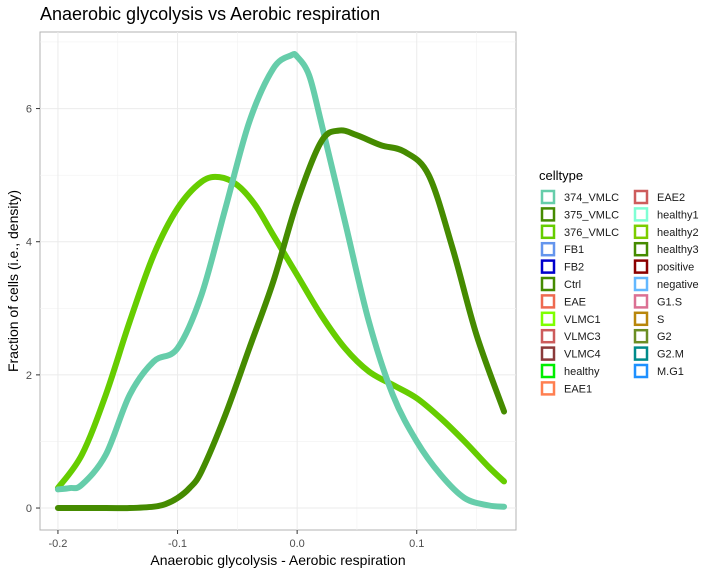 This screenshot has height=576, width=720. I want to click on x-tick-label: 0.0, so click(296, 544).